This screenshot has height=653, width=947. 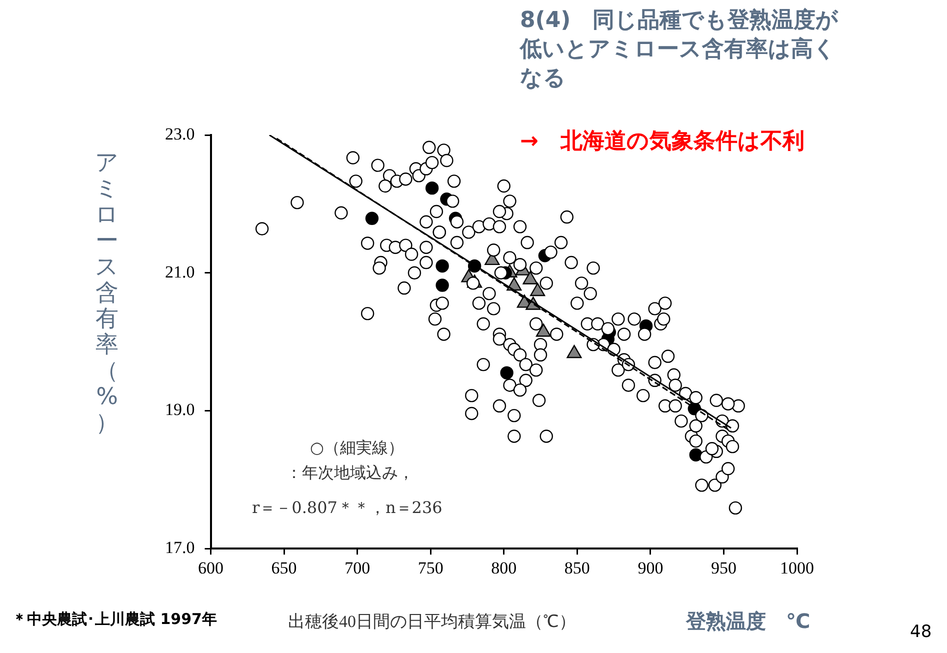 I want to click on x-tick-label: 850, so click(x=577, y=568).